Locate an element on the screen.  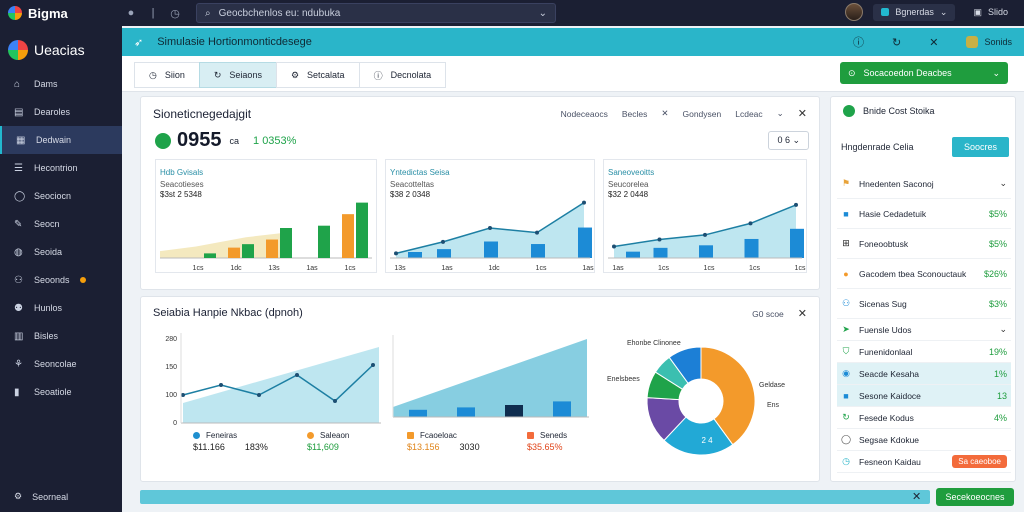
sidebar-item: ⌂ Dams is located at coordinates (61, 84).